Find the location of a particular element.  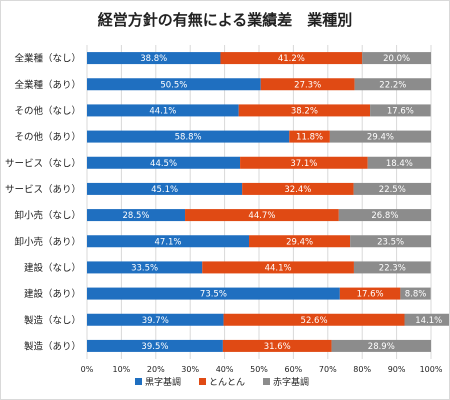

data-label: 23.5% is located at coordinates (390, 242).